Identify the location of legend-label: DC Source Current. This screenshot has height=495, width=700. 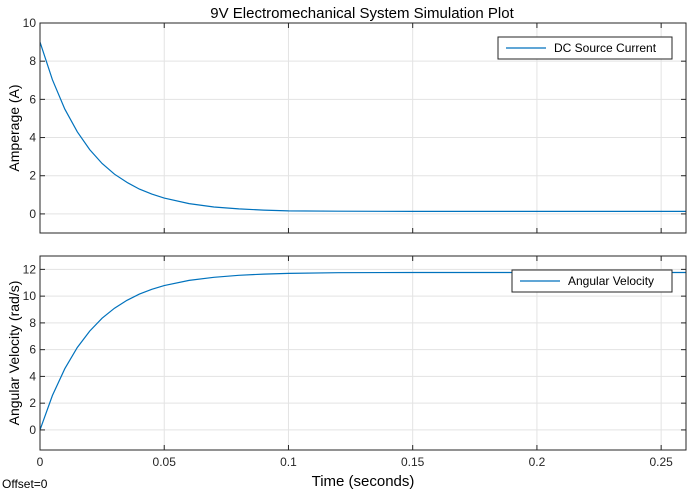
(605, 48).